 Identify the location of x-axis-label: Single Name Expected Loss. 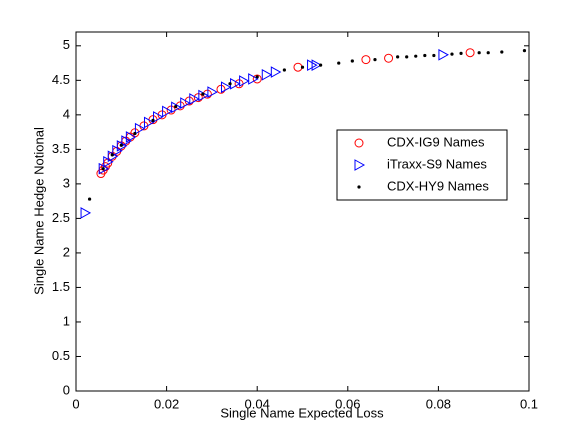
(302, 412).